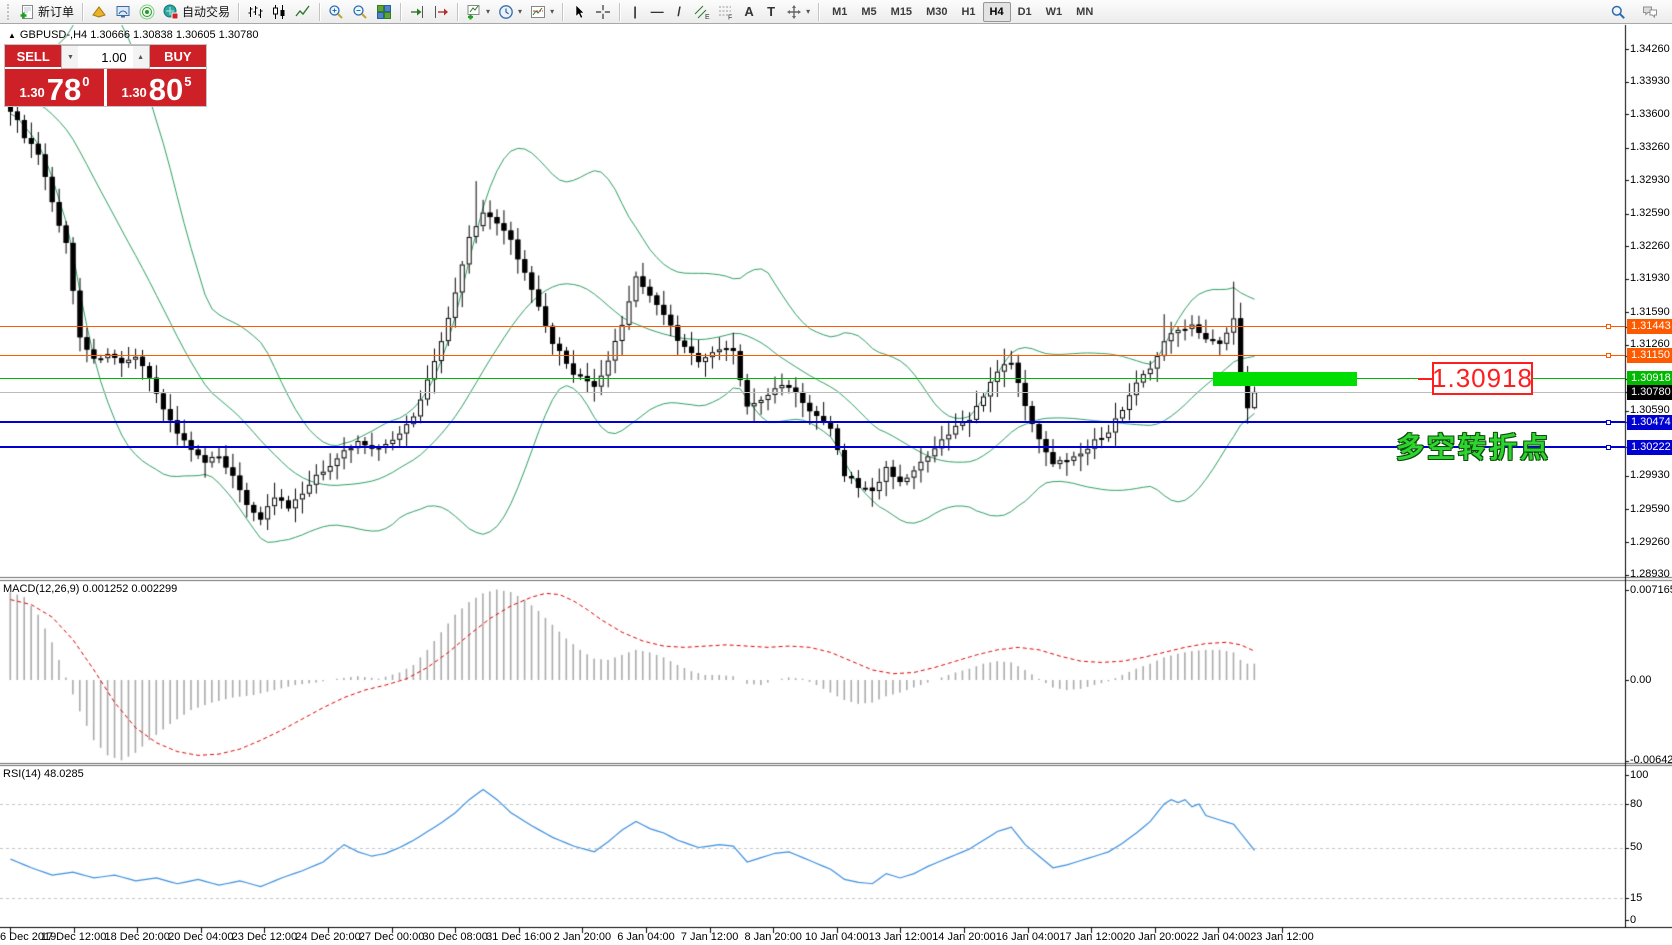  I want to click on label-button: T, so click(771, 12).